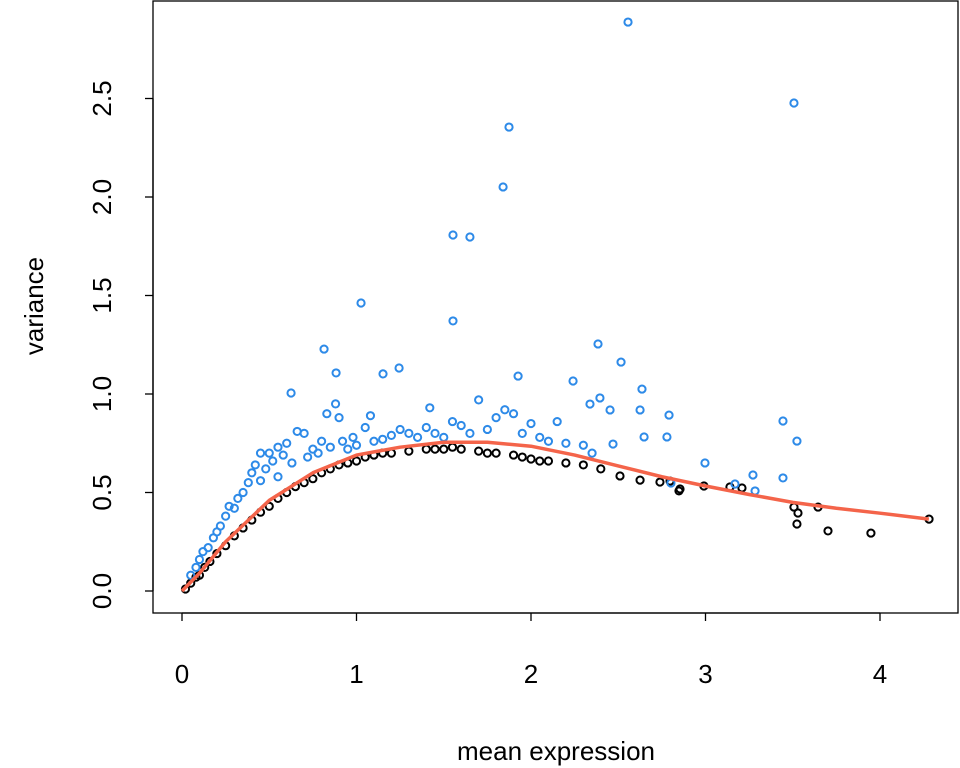  I want to click on x-tick-label: 1, so click(356, 674).